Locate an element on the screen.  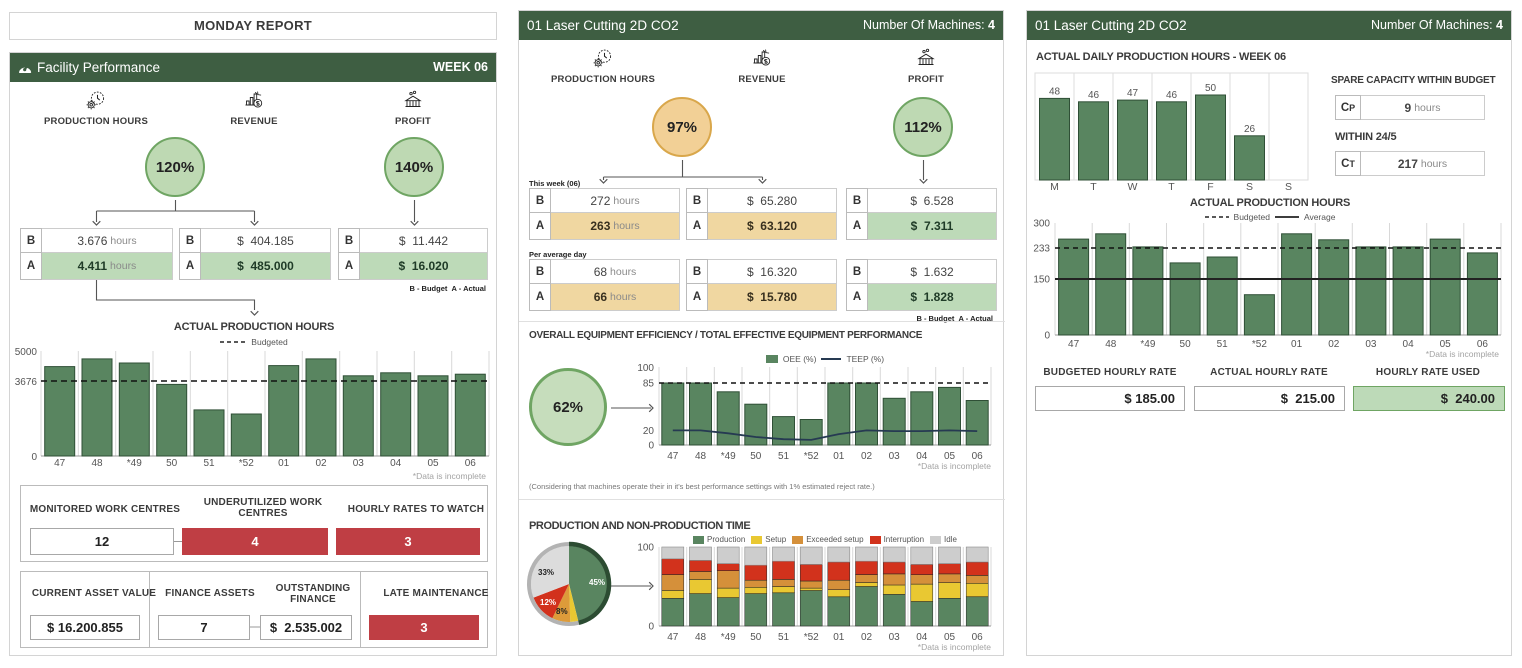
svg-text: F is located at coordinates (1210, 187).